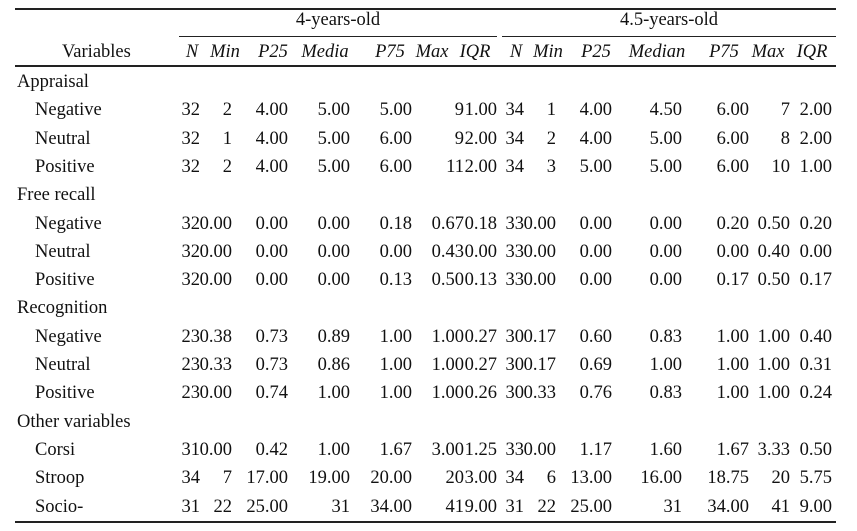  Describe the element at coordinates (338, 20) in the screenshot. I see `group-header-4yr: 4-years-old` at that location.